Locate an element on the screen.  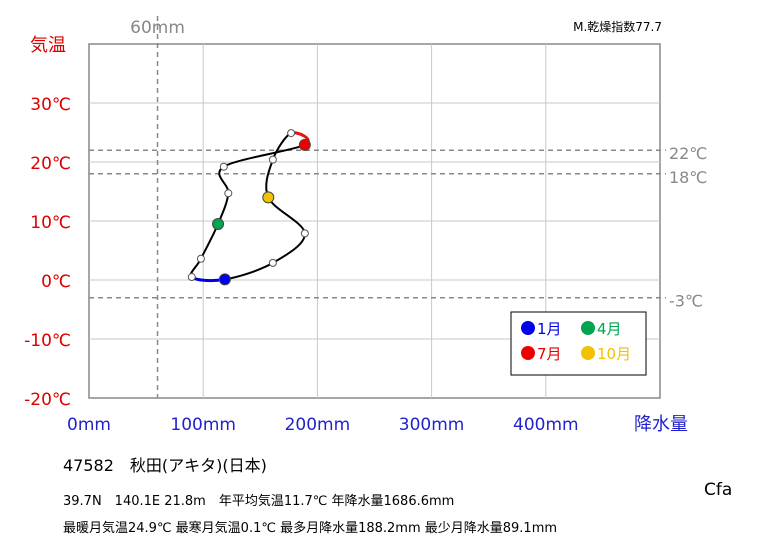
y-tick-label: 20℃ is located at coordinates (50, 164).